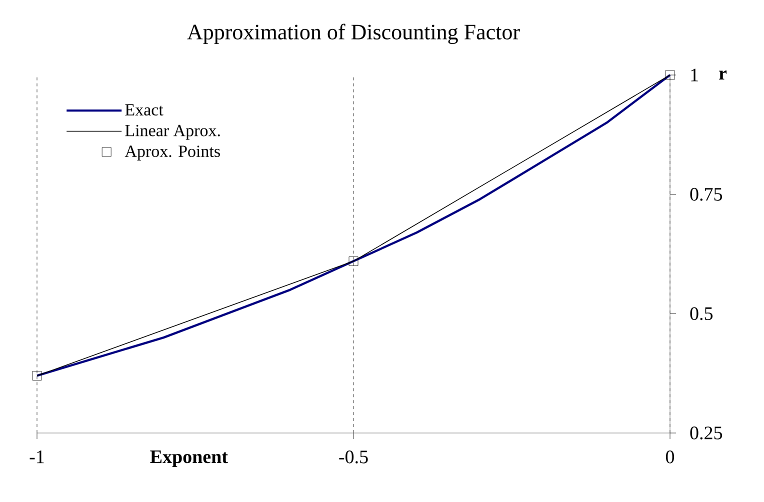 This screenshot has height=502, width=764. Describe the element at coordinates (144, 110) in the screenshot. I see `legend-label: Exact` at that location.